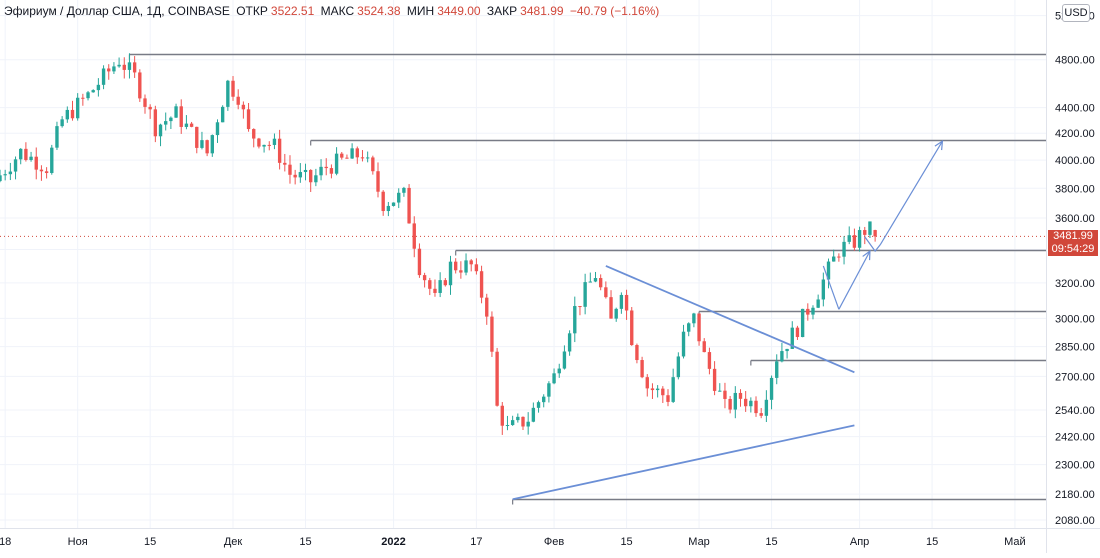 This screenshot has height=558, width=1100. I want to click on projection-arrow-head, so click(866, 255).